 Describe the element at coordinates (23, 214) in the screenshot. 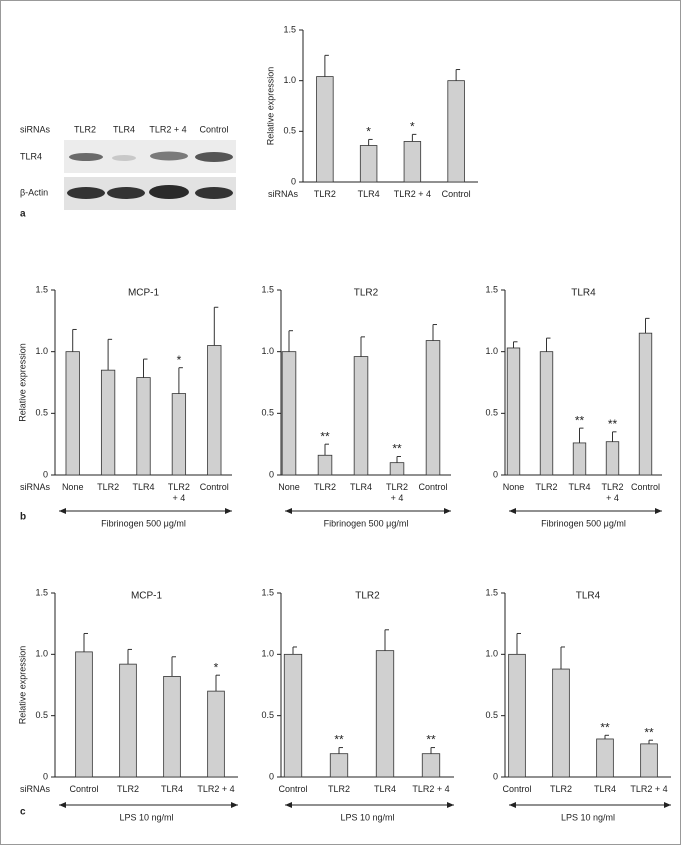

I see `panel-letter: a` at that location.